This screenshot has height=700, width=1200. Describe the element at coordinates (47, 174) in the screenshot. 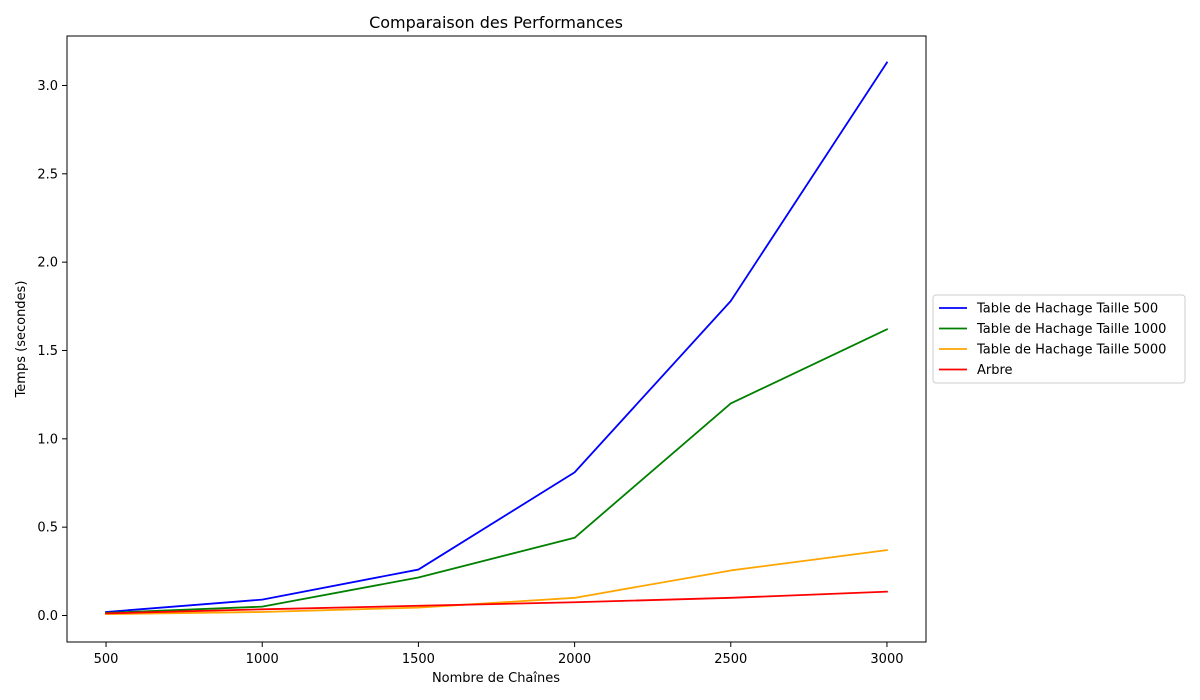

I see `y-tick-label: 2.5` at that location.